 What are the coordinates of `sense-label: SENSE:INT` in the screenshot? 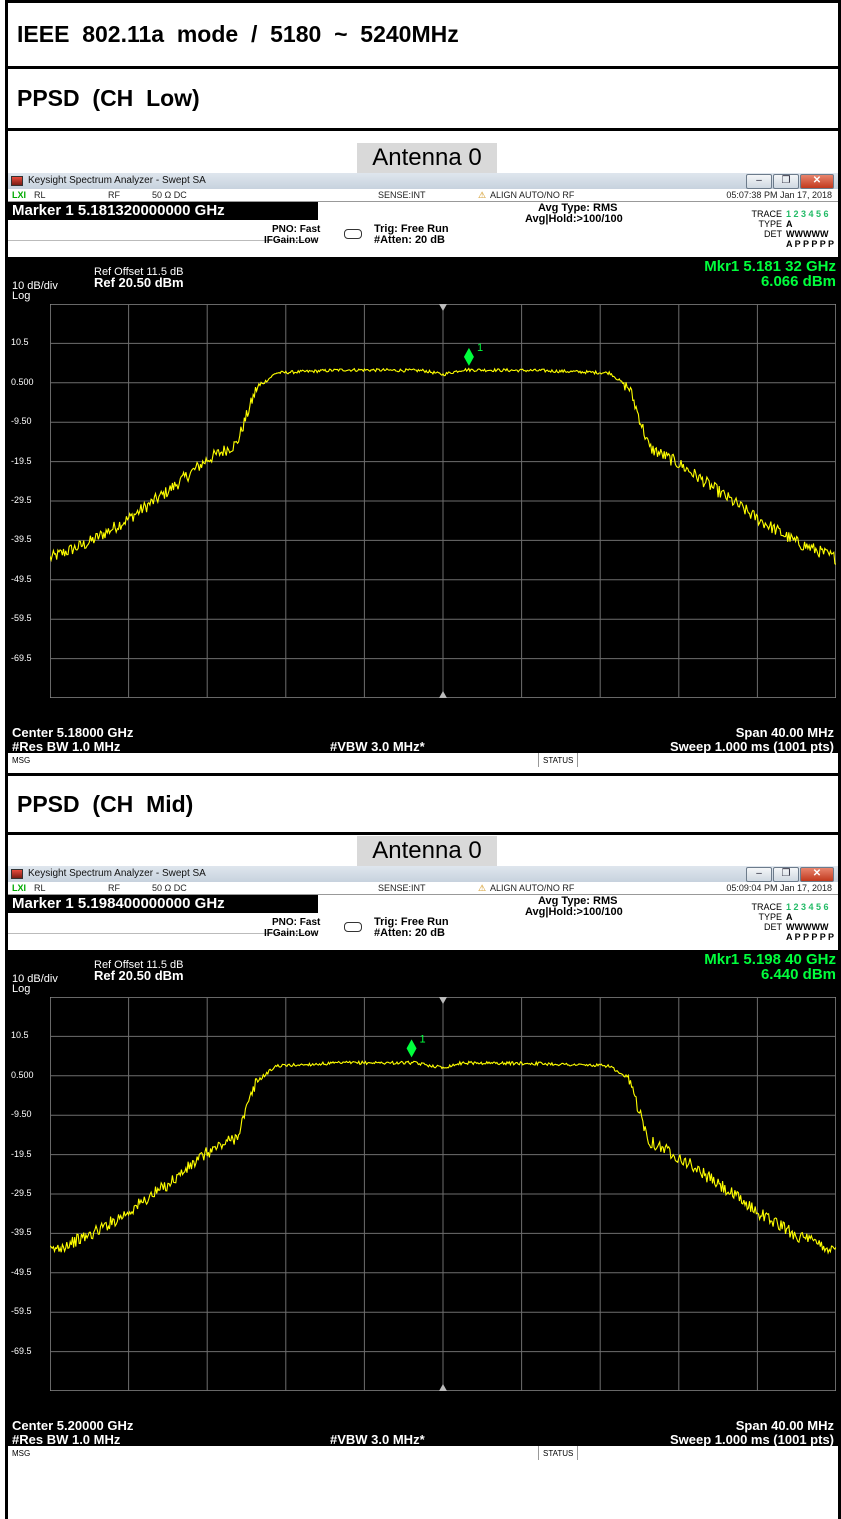 It's located at (402, 888).